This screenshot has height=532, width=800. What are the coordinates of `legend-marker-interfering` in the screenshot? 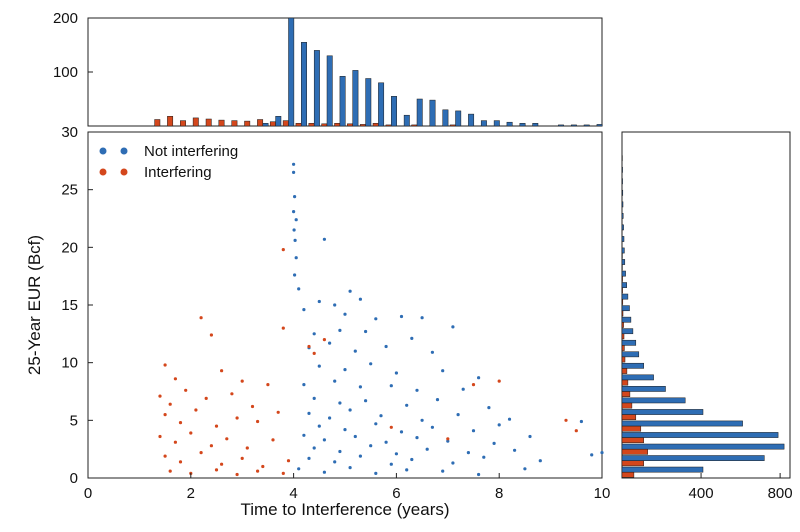 It's located at (103, 172).